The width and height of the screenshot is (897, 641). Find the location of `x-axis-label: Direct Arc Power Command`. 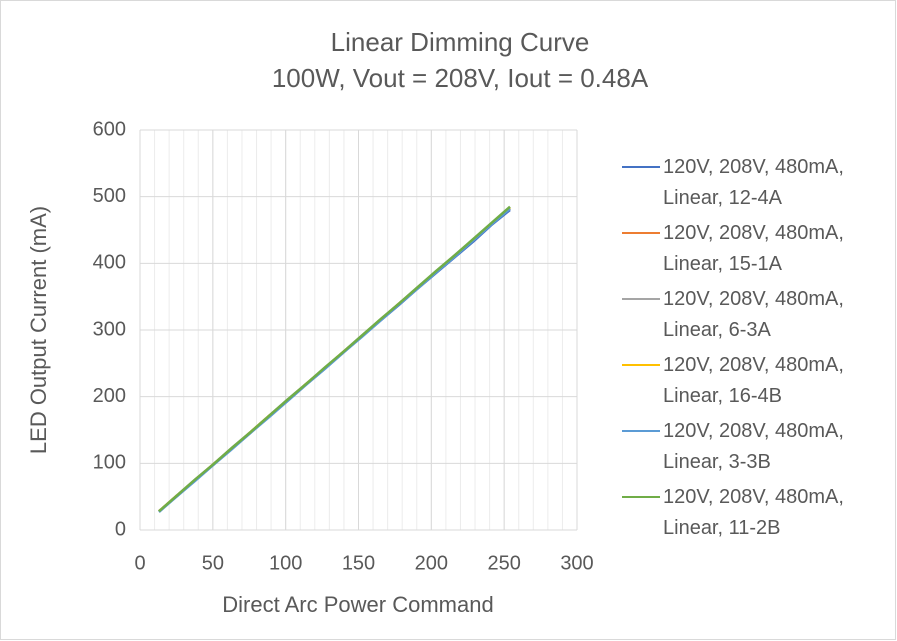

x-axis-label: Direct Arc Power Command is located at coordinates (357, 604).